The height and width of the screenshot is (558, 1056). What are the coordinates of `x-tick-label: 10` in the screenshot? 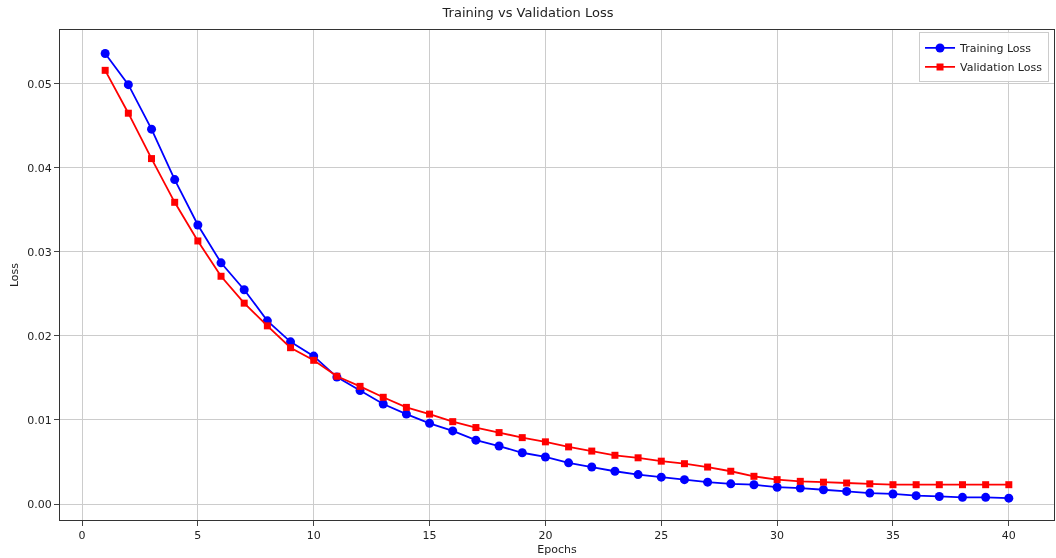 It's located at (313, 536).